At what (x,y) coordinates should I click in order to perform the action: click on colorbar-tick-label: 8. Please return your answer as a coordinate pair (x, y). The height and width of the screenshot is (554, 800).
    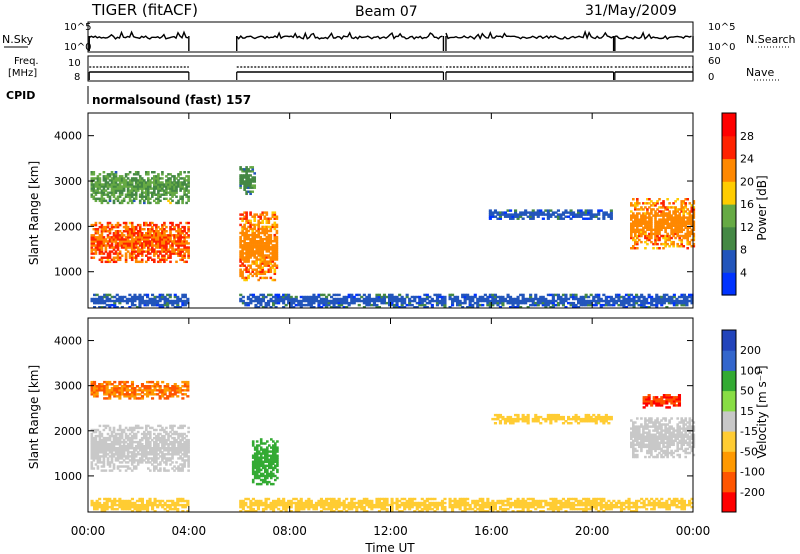
    Looking at the image, I should click on (743, 250).